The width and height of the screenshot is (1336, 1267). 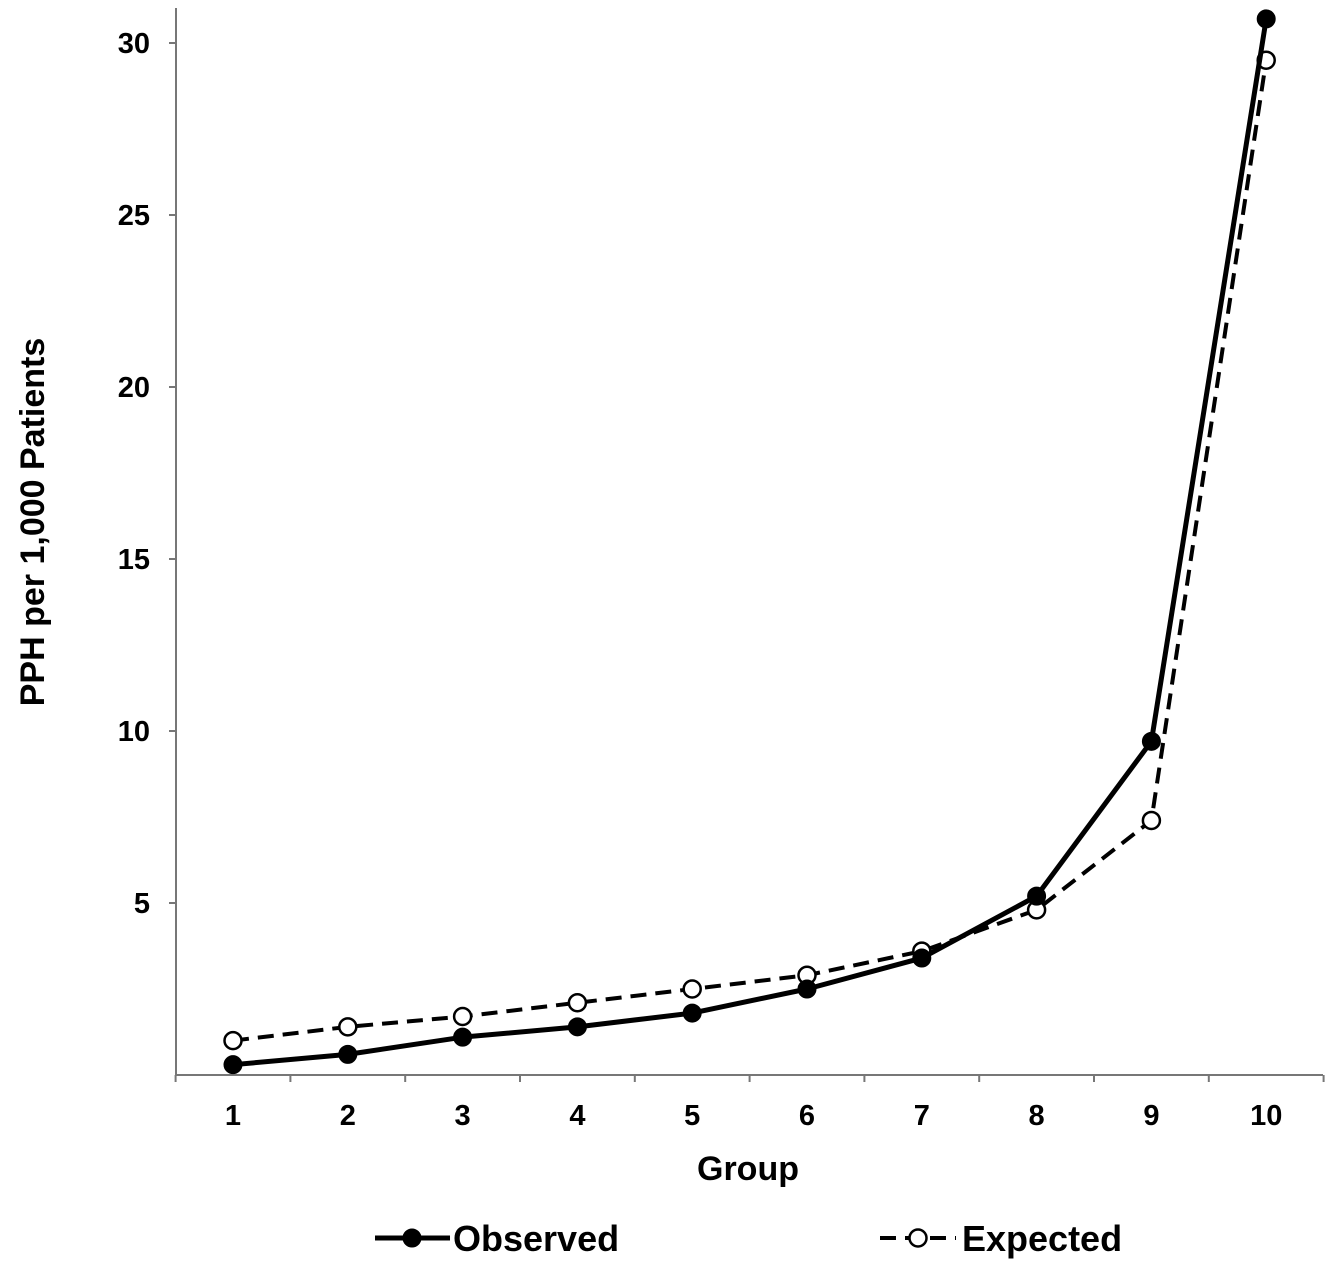 What do you see at coordinates (1151, 1116) in the screenshot?
I see `x-tick-label-9: 9` at bounding box center [1151, 1116].